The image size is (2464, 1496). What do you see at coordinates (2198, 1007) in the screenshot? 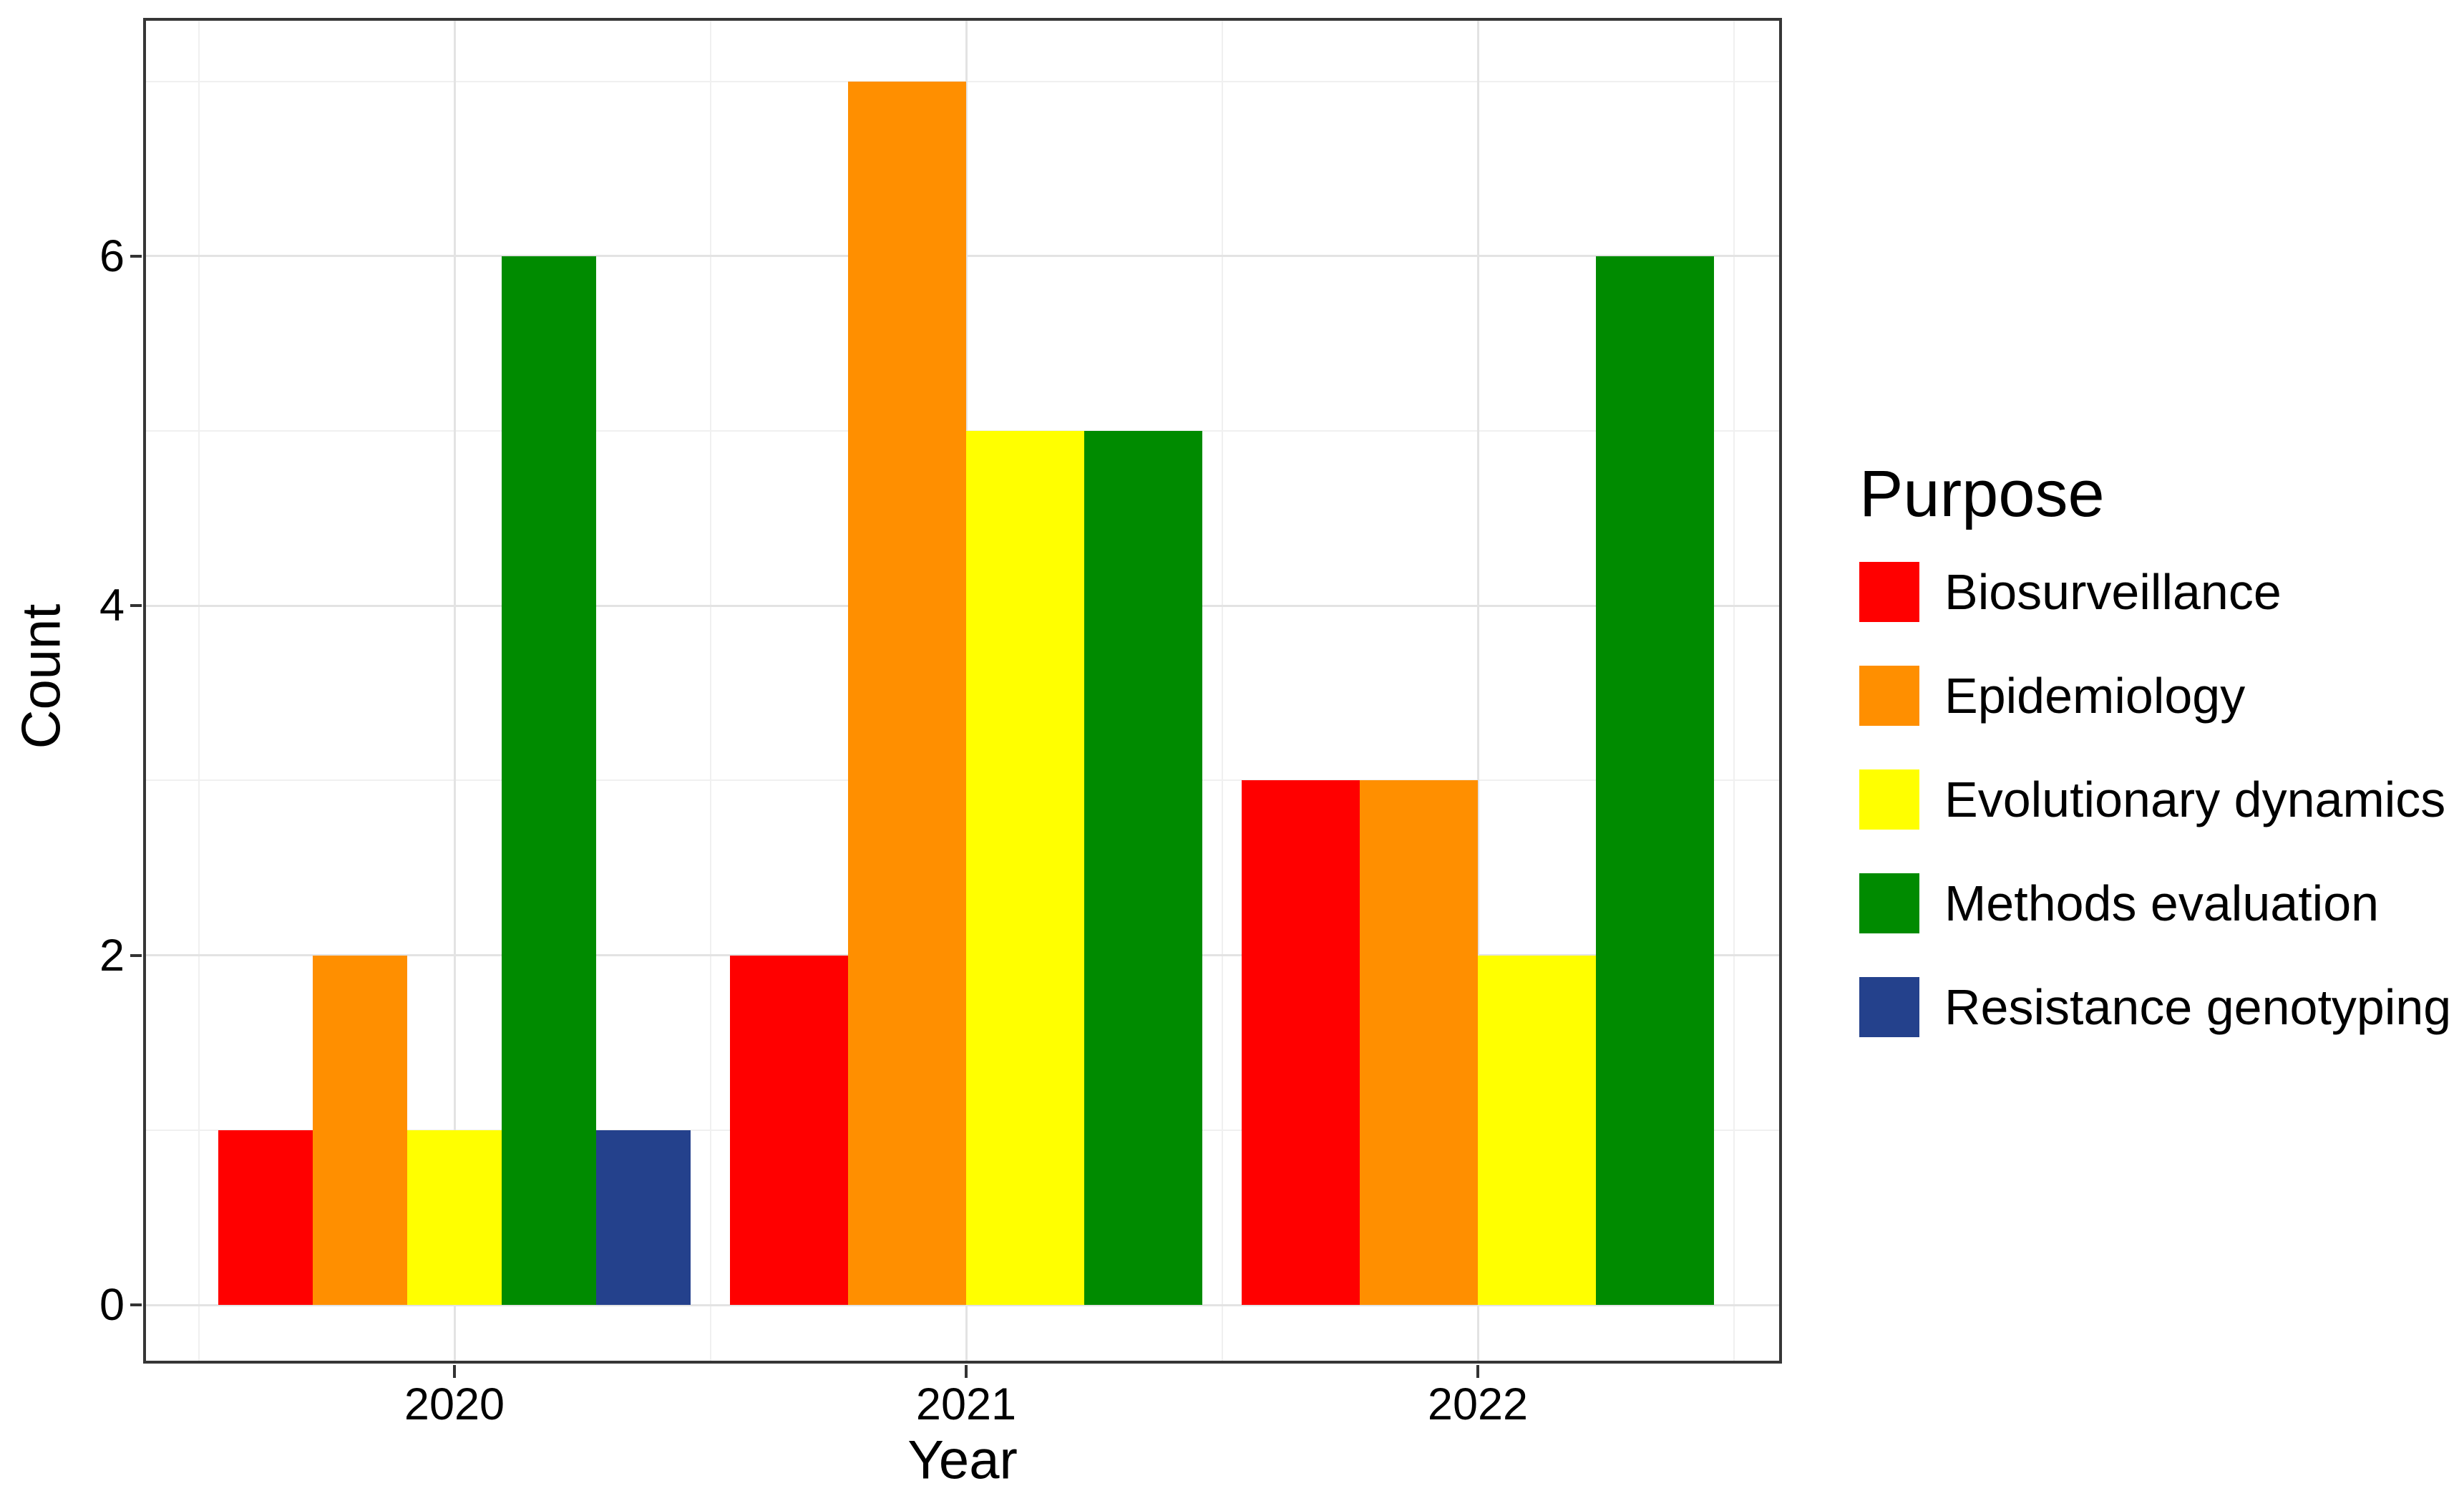
I see `legend-label-resistance-genotyping: Resistance genotyping` at bounding box center [2198, 1007].